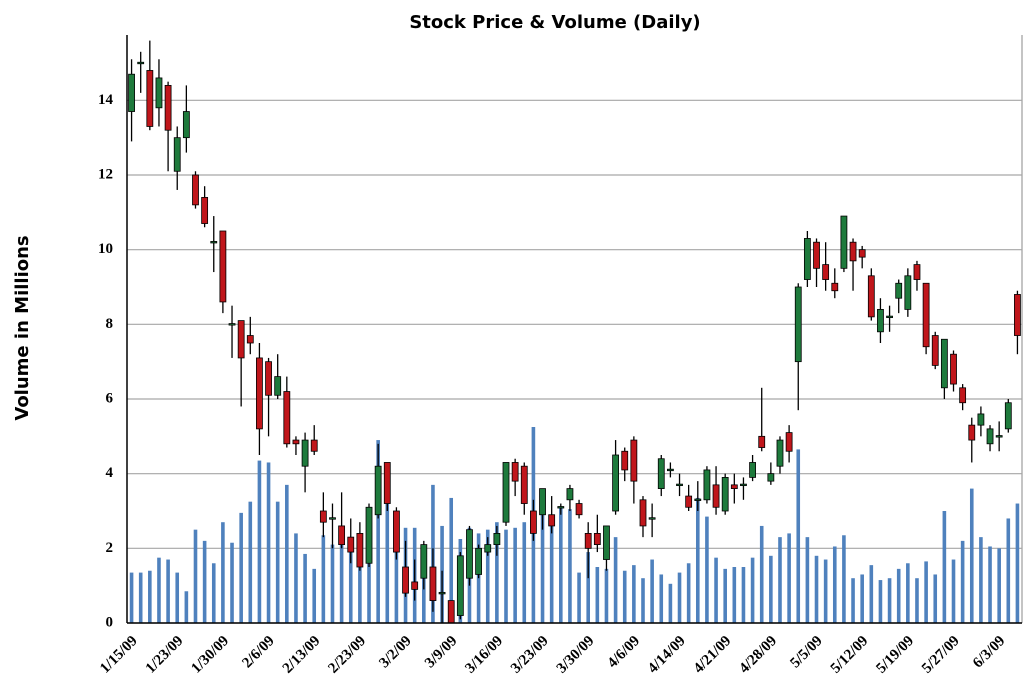 The height and width of the screenshot is (694, 1025). What do you see at coordinates (806, 652) in the screenshot?
I see `x-tick-label: 5/5/09` at bounding box center [806, 652].